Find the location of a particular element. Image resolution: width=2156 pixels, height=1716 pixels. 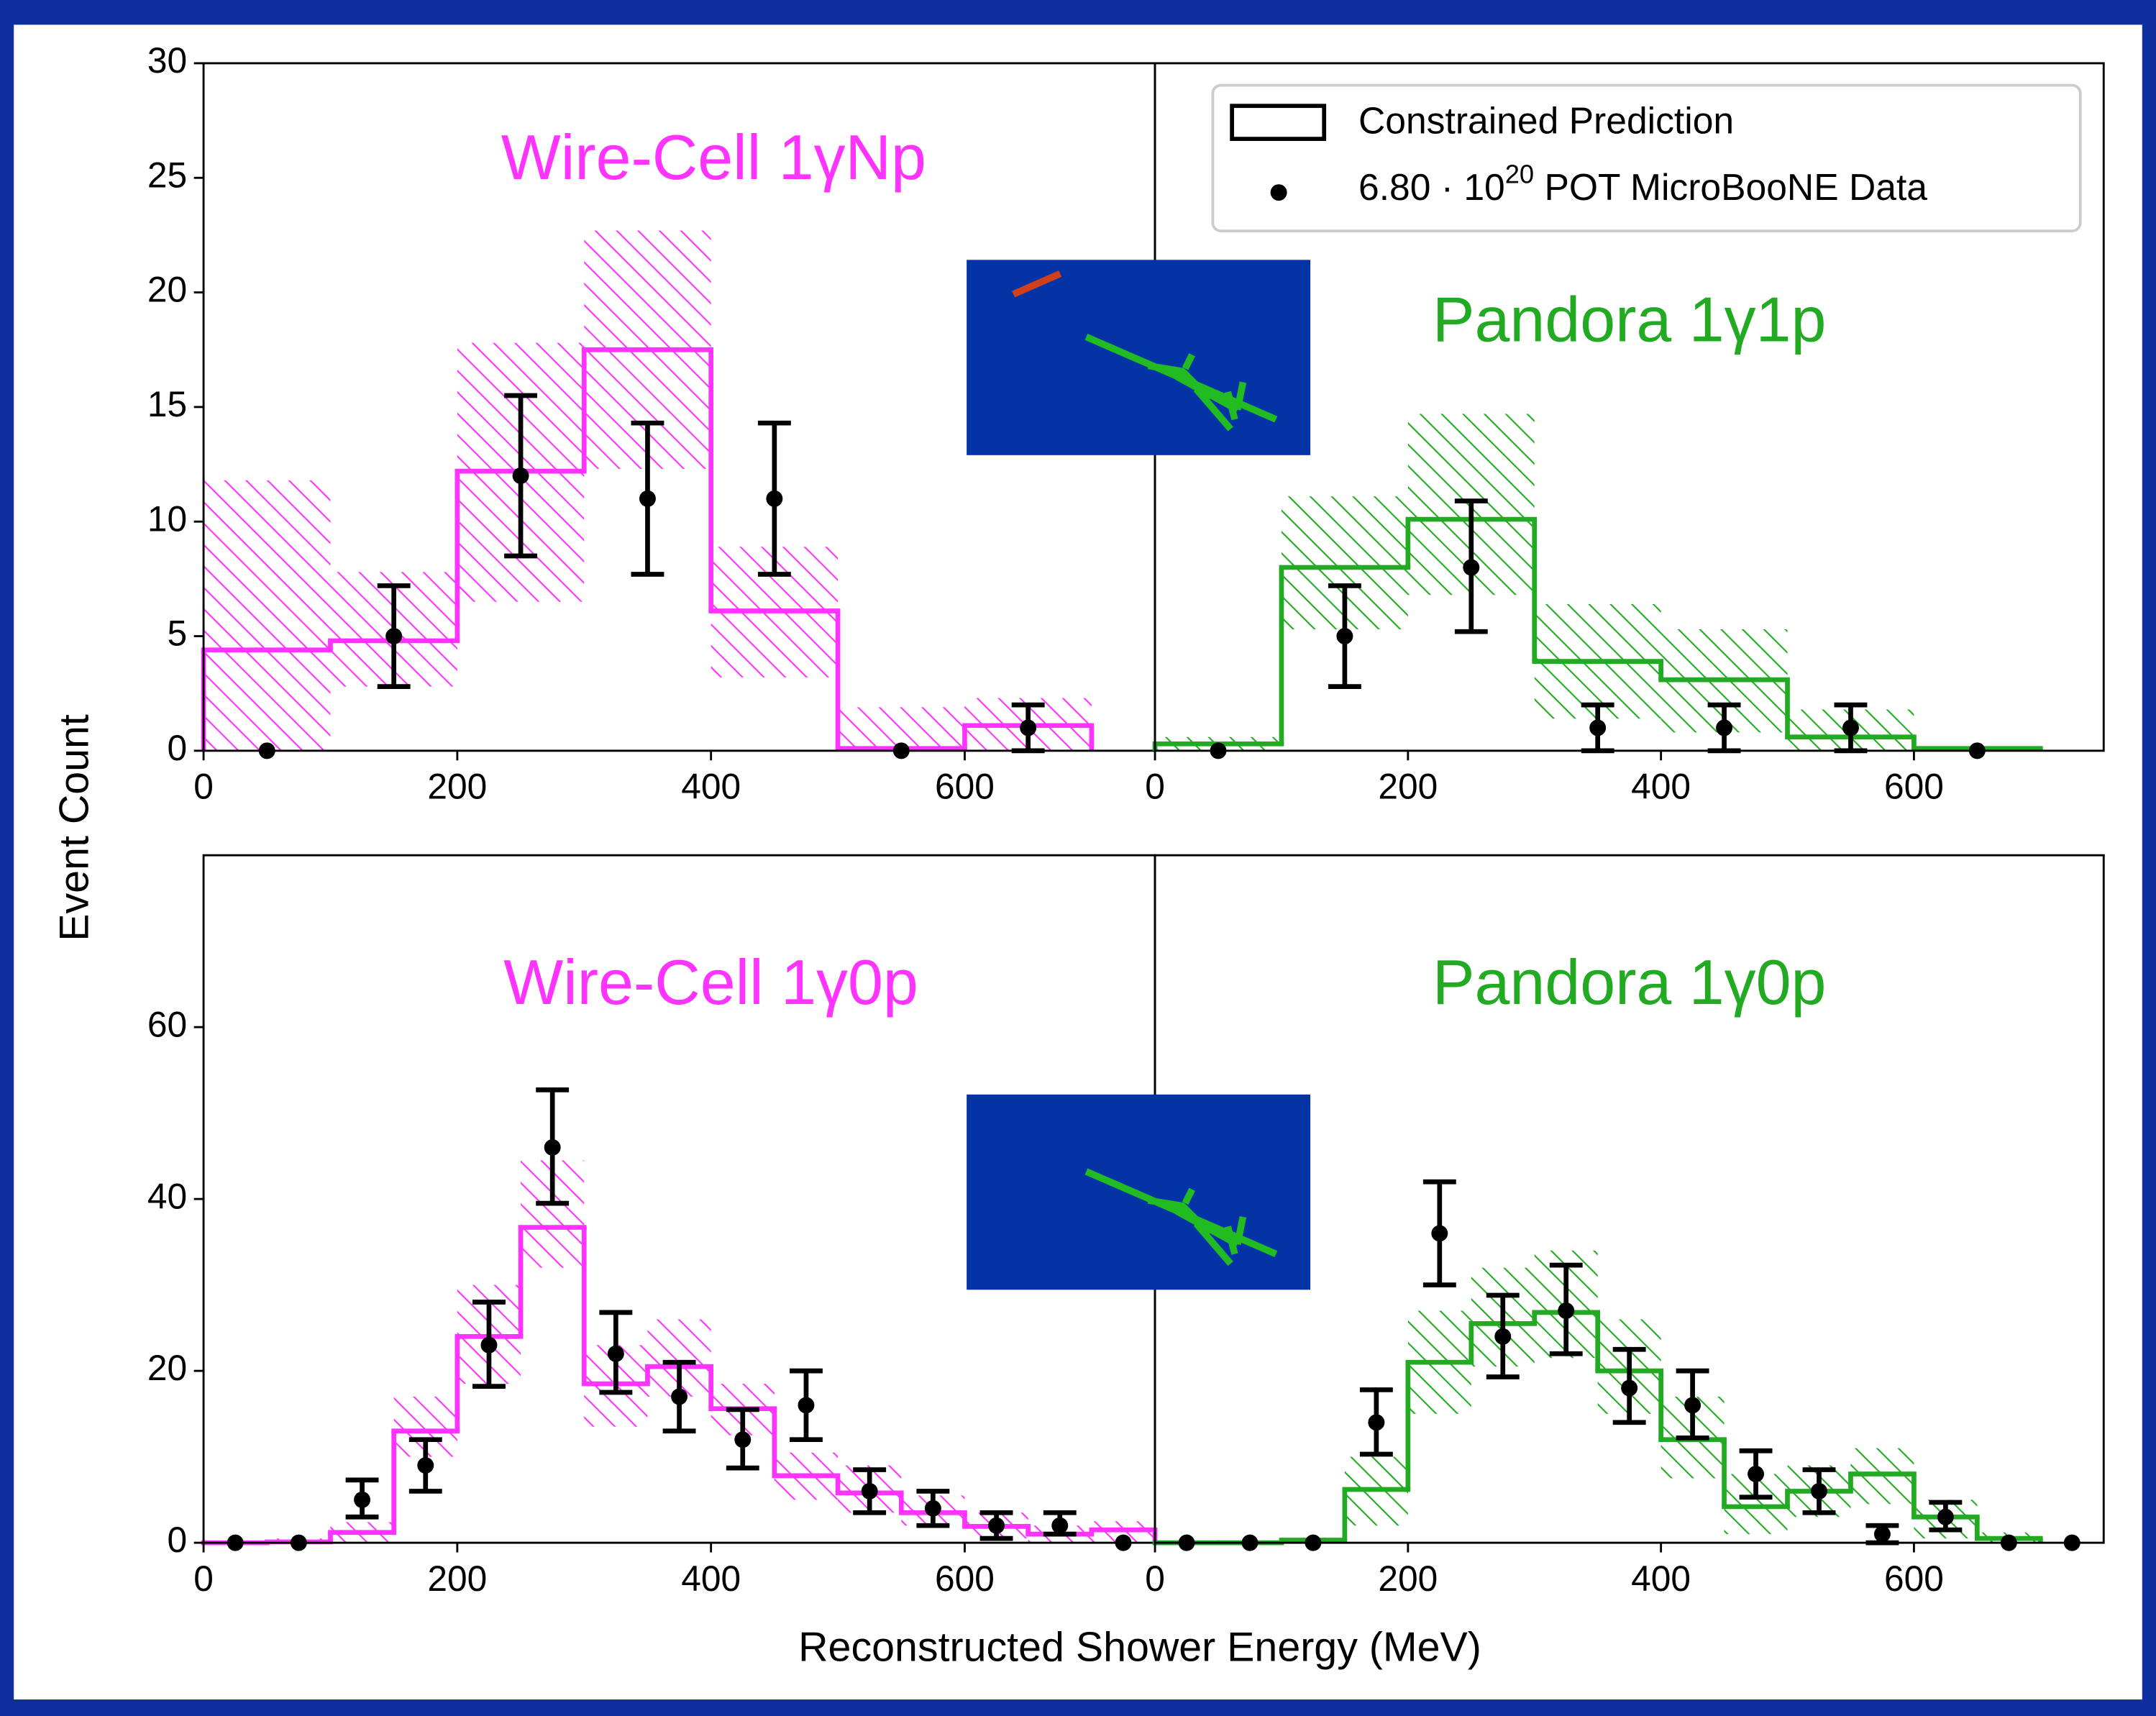

legend-data-tail: POT MicroBooNE Data is located at coordinates (1730, 186).